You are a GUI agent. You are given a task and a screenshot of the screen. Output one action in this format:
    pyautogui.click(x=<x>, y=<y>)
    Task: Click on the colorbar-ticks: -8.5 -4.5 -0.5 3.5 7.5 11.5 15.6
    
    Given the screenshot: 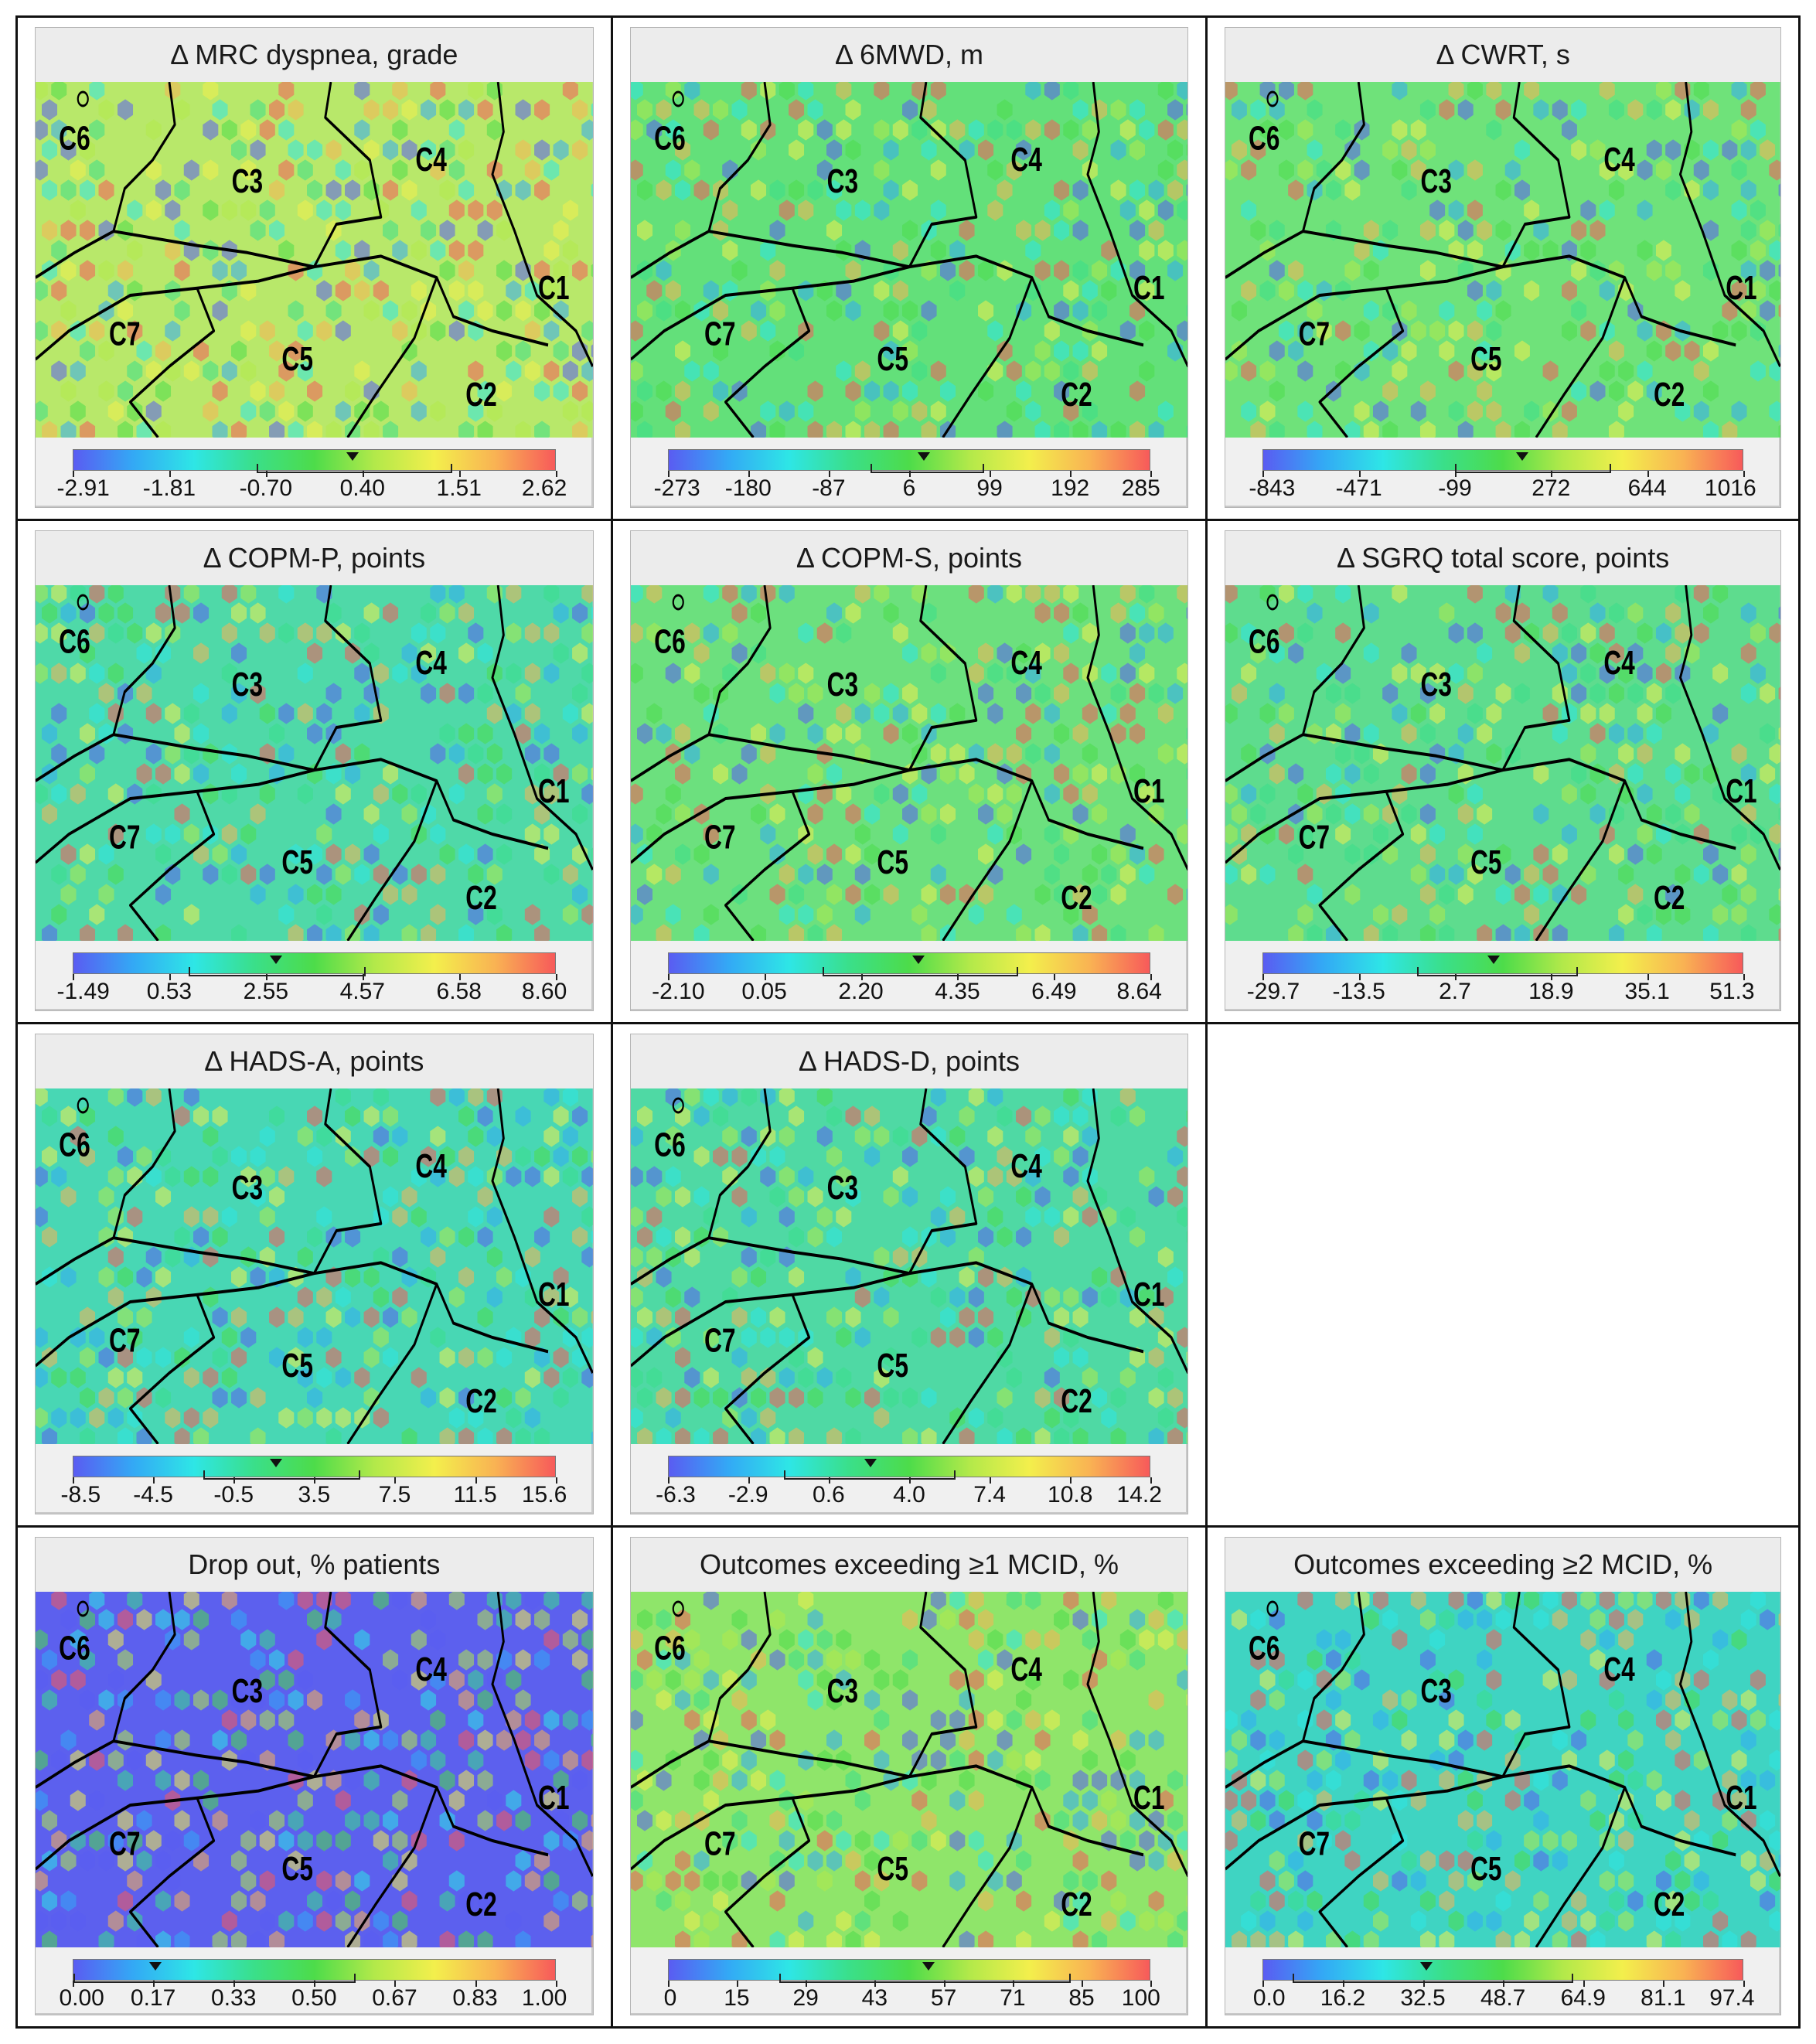 What is the action you would take?
    pyautogui.click(x=313, y=1494)
    